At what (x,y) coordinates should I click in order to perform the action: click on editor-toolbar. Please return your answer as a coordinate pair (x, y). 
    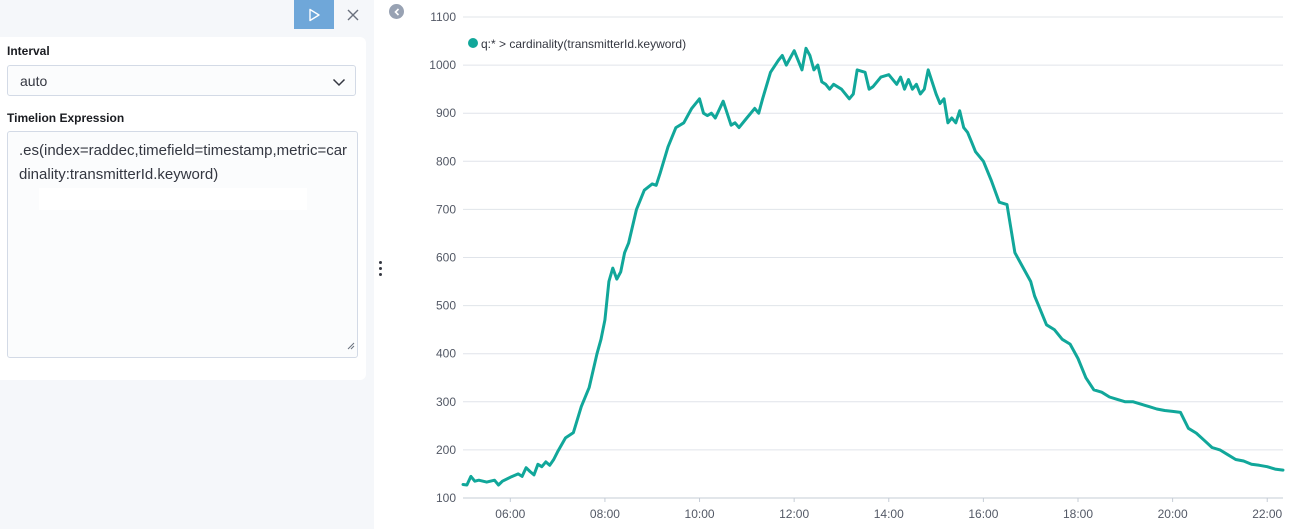
    Looking at the image, I should click on (183, 18).